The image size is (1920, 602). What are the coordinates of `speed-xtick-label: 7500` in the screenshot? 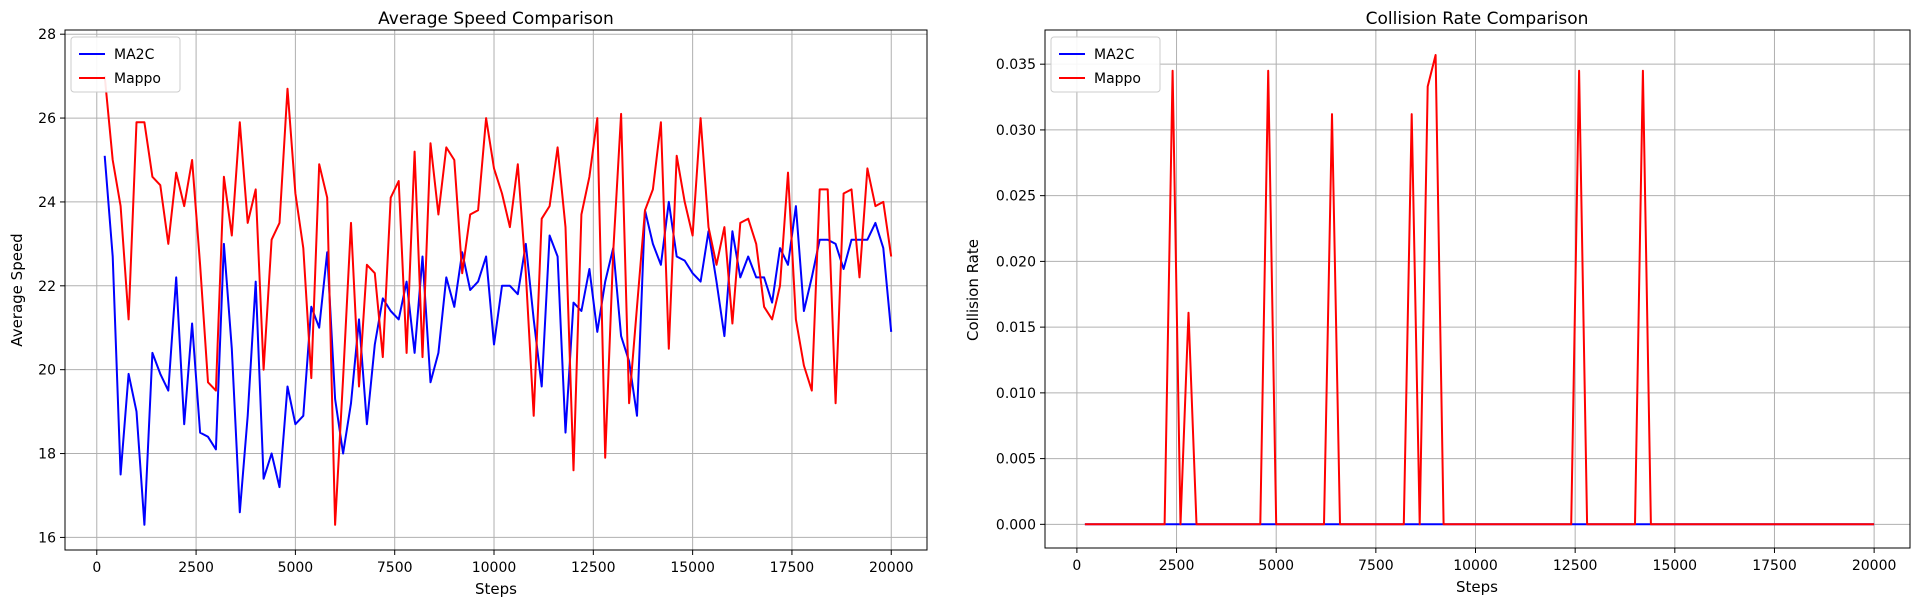 It's located at (395, 568).